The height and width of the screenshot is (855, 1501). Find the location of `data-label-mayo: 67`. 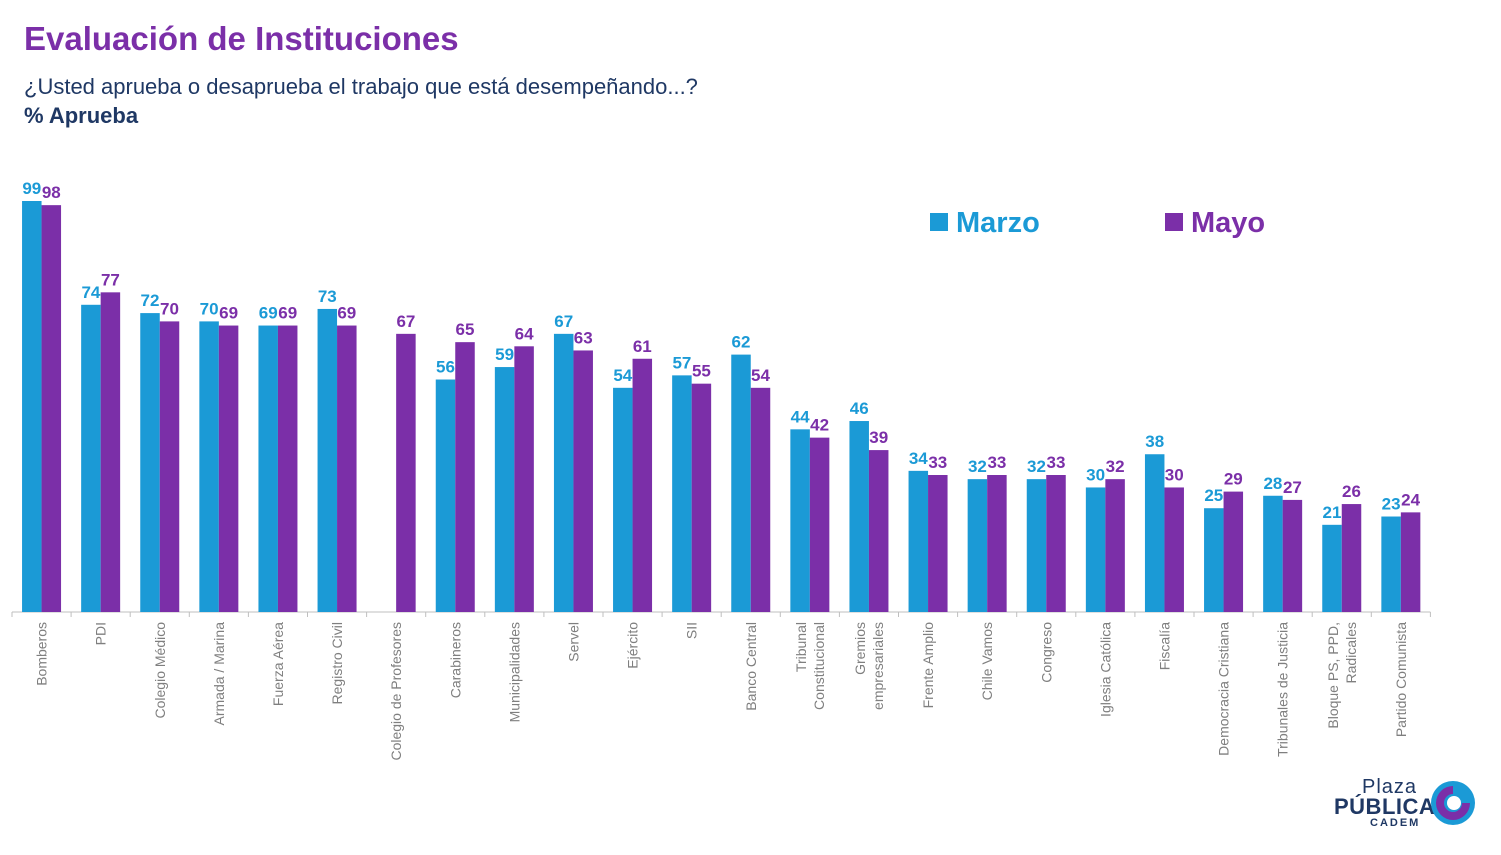

data-label-mayo: 67 is located at coordinates (405, 321).